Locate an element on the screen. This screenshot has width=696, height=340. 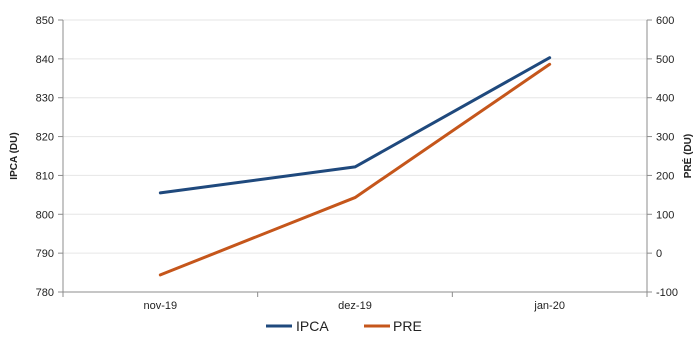
x-axis-ticks: nov-19 dez-19 jan-20 is located at coordinates (355, 302).